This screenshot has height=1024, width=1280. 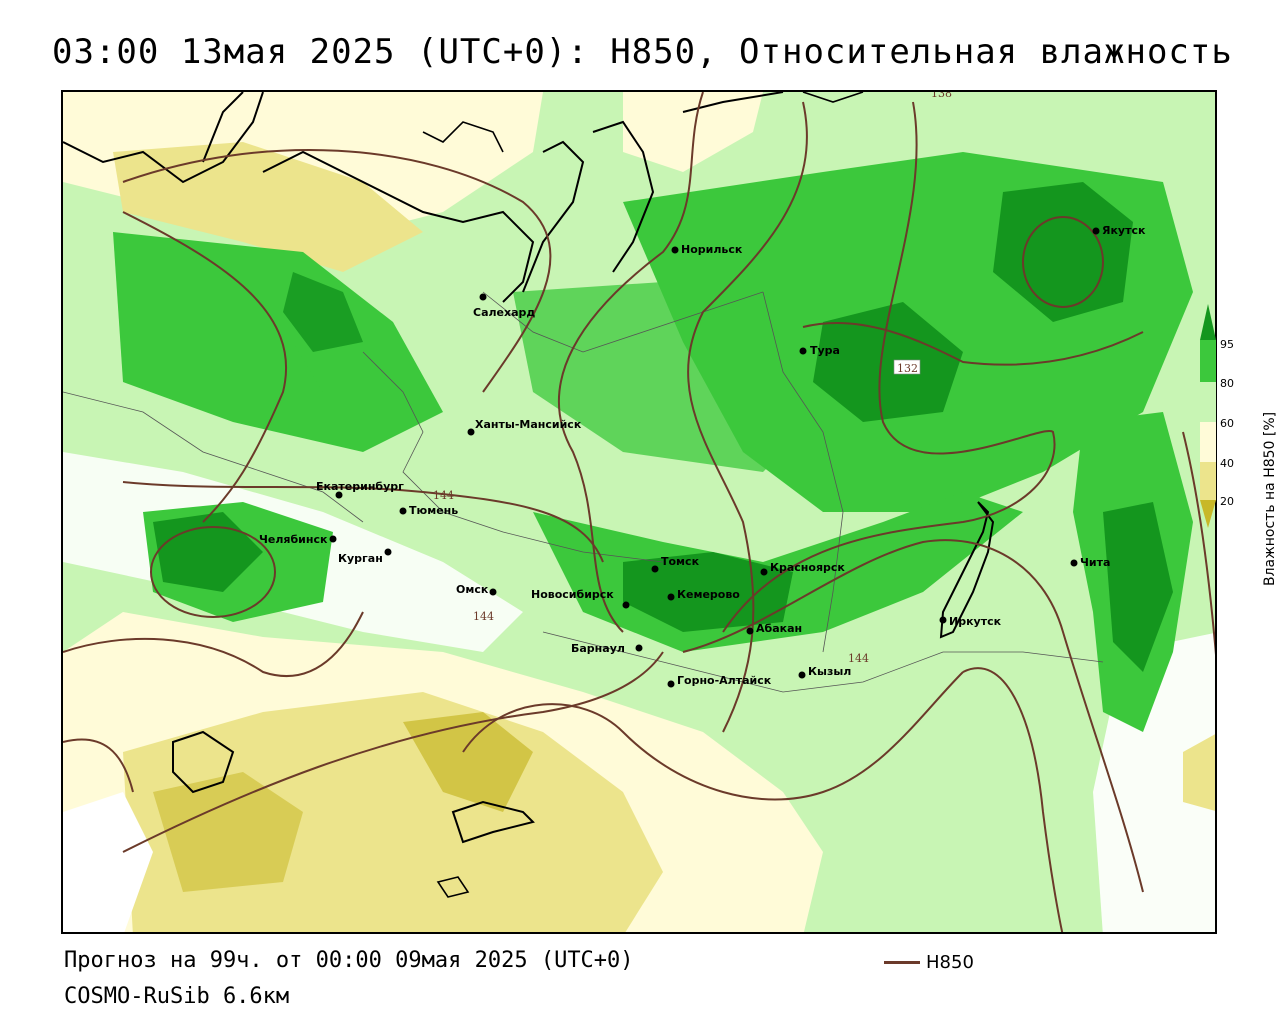 What do you see at coordinates (360, 486) in the screenshot?
I see `svg-text: Екатеринбург` at bounding box center [360, 486].